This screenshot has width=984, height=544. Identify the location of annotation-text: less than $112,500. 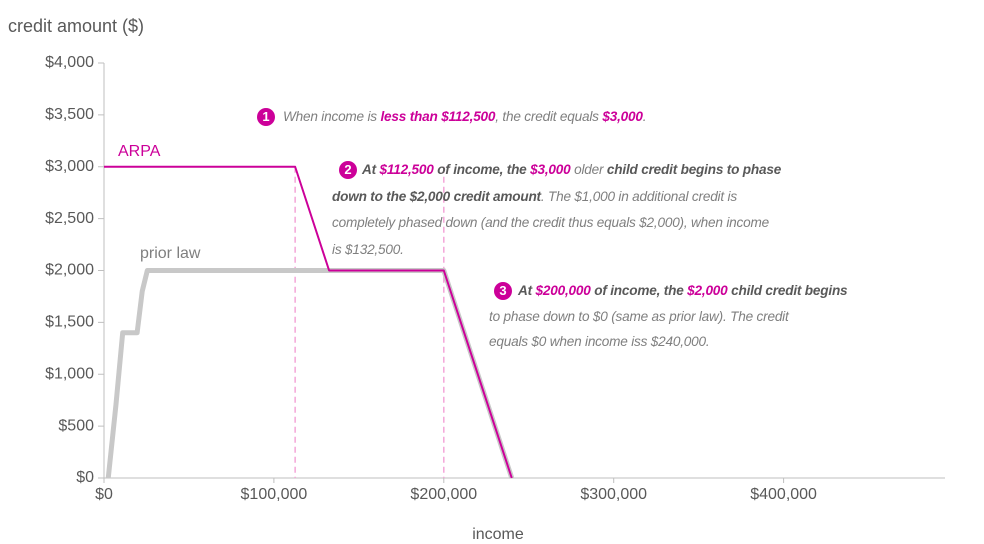
(438, 116).